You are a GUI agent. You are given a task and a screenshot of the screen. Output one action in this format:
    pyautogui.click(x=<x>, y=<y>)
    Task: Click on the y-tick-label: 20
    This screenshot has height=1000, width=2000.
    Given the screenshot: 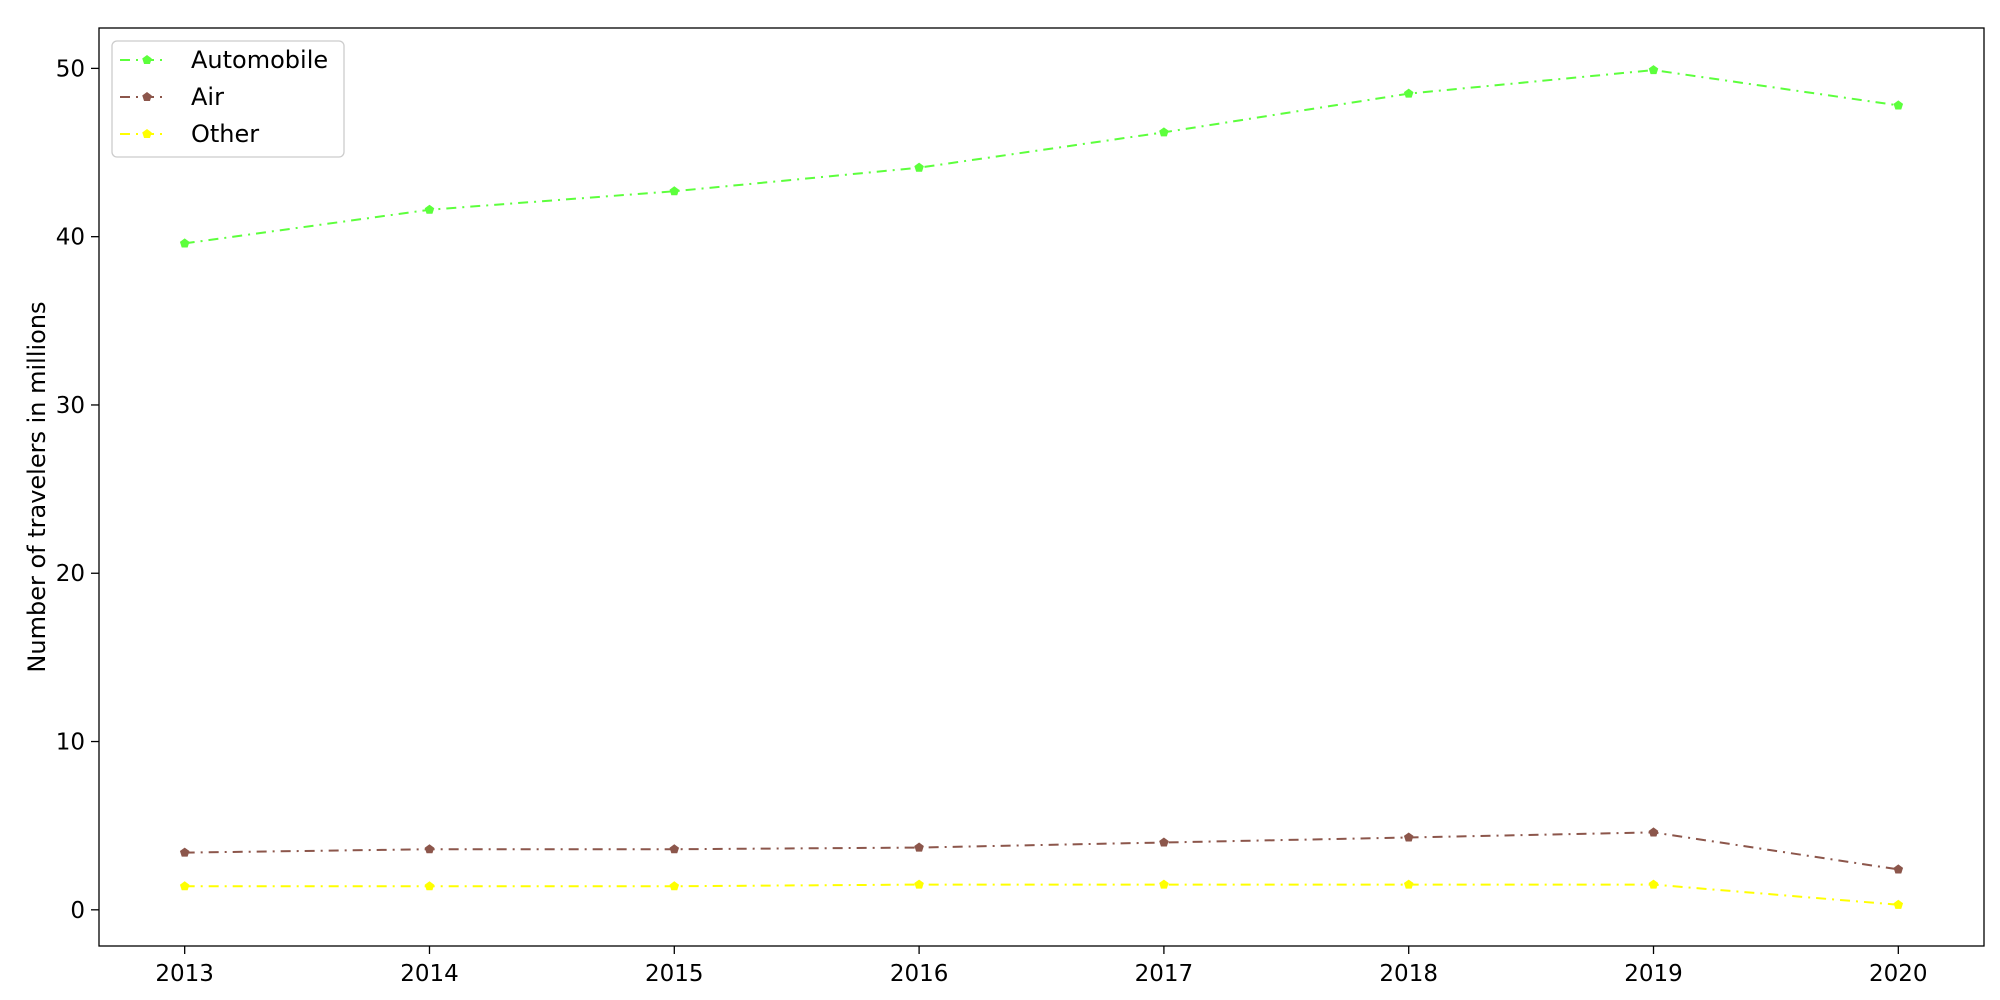 What is the action you would take?
    pyautogui.click(x=70, y=574)
    